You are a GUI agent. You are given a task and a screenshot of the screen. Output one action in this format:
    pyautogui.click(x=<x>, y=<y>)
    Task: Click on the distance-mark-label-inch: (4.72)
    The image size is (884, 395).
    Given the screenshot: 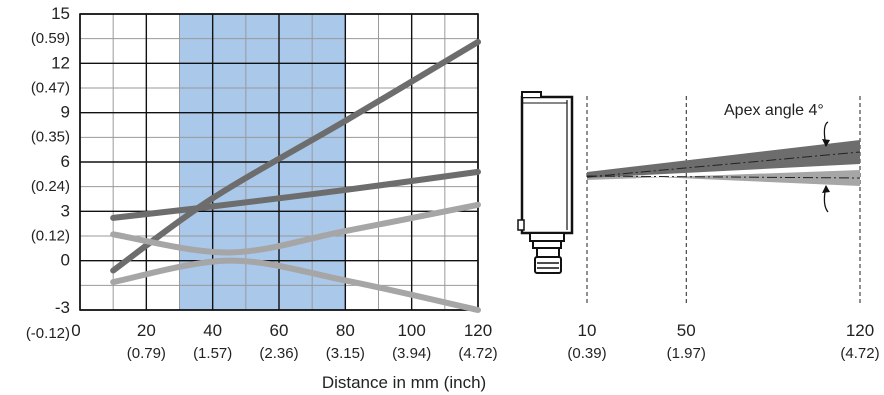 What is the action you would take?
    pyautogui.click(x=859, y=353)
    